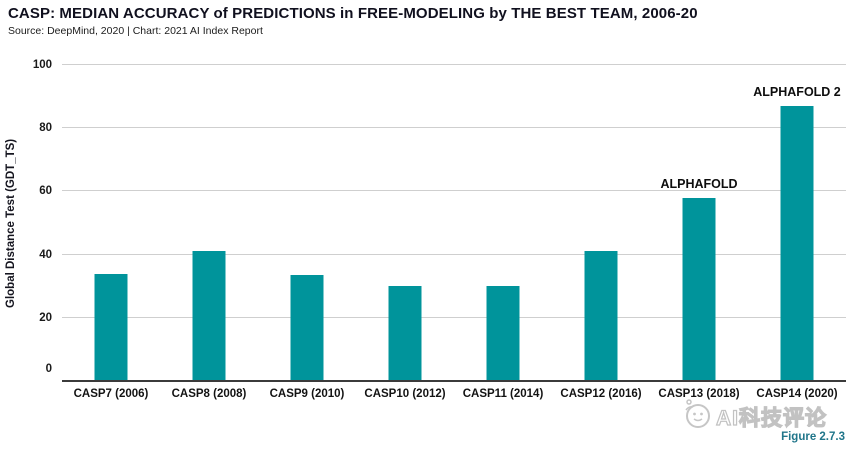 The width and height of the screenshot is (852, 454). I want to click on bar-slot: CASP14 (2020) ALPHAFOLD 2, so click(797, 232).